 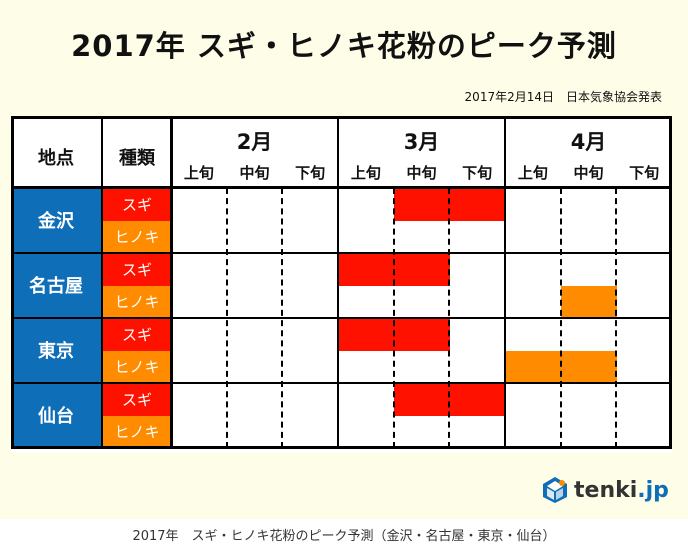 What do you see at coordinates (56, 220) in the screenshot?
I see `city-cell: 金沢` at bounding box center [56, 220].